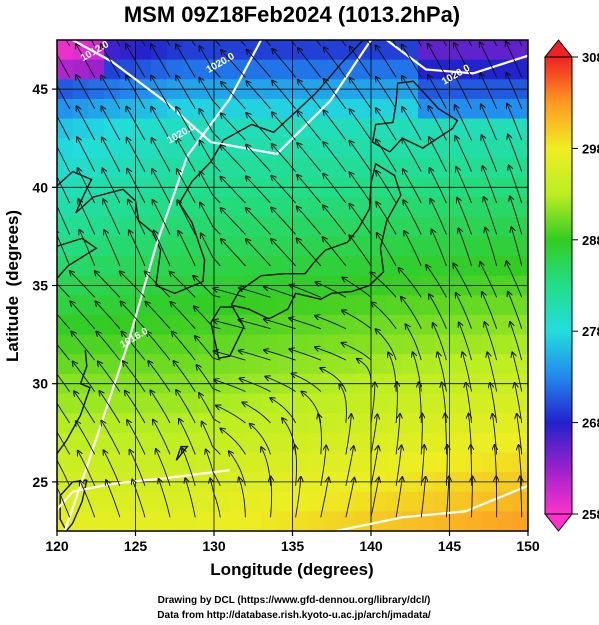 The width and height of the screenshot is (599, 625). Describe the element at coordinates (291, 569) in the screenshot. I see `x-axis-label: Longitude (degrees)` at that location.